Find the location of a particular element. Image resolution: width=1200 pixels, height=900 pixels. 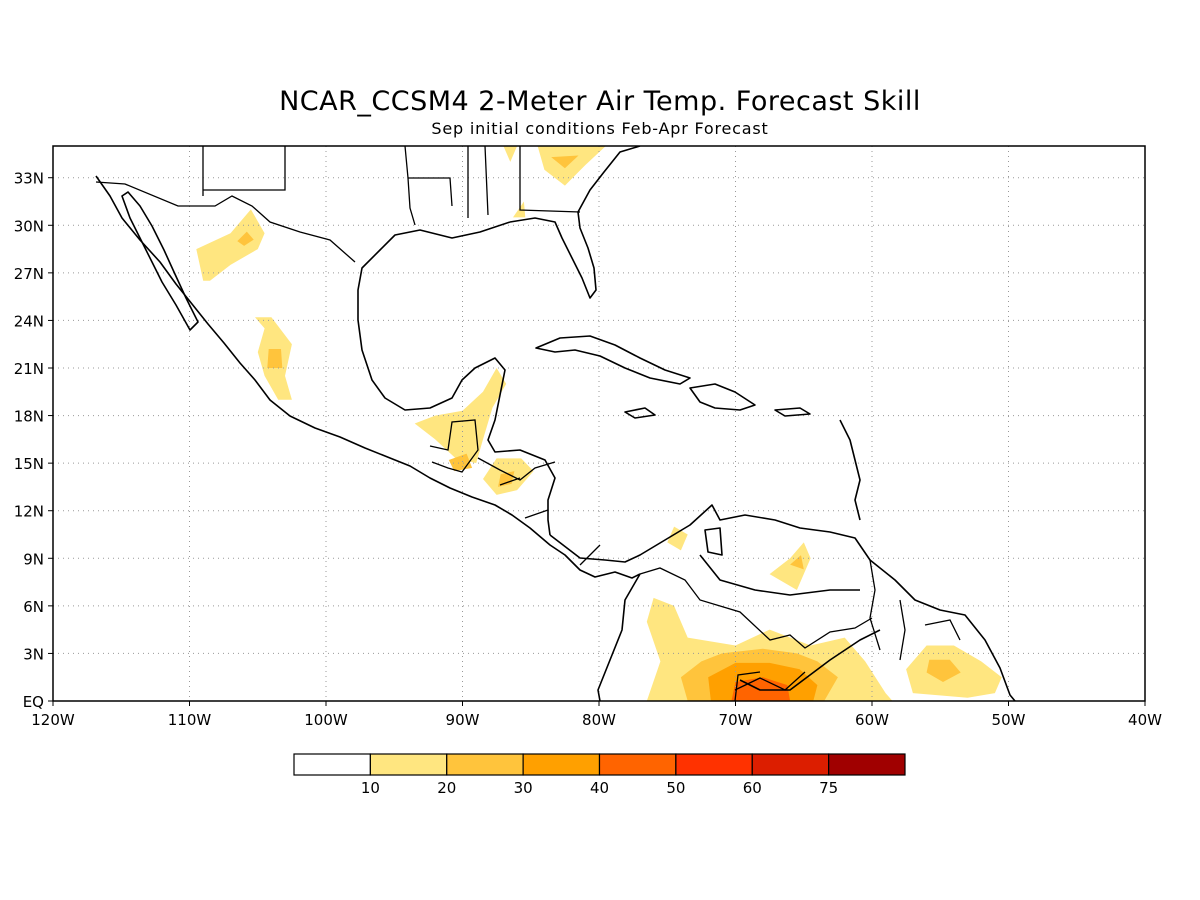

lake-maracaibo is located at coordinates (713, 541).